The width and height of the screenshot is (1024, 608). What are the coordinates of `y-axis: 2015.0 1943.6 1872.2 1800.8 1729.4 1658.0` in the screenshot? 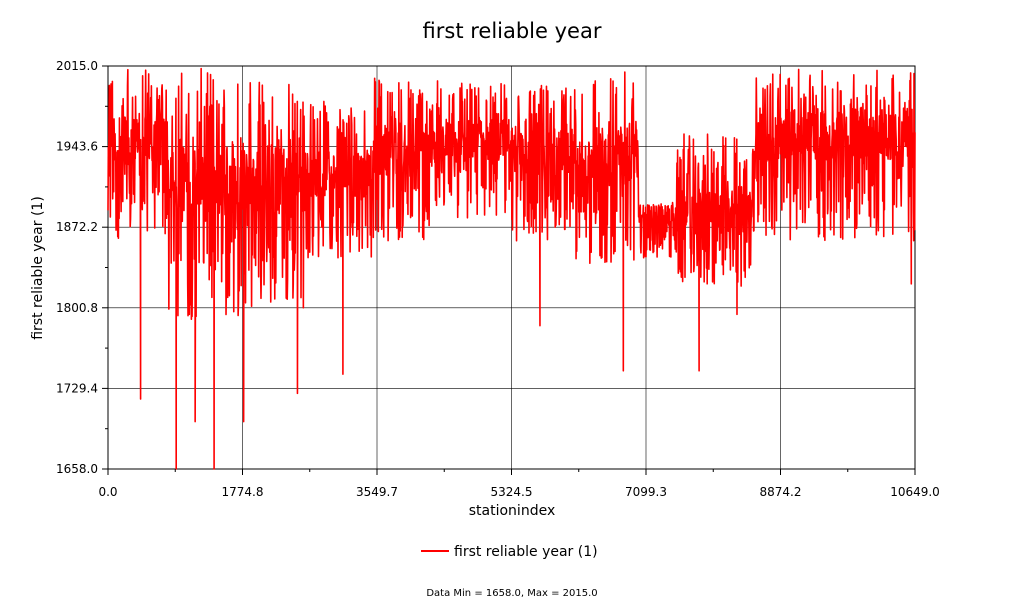 It's located at (82, 267).